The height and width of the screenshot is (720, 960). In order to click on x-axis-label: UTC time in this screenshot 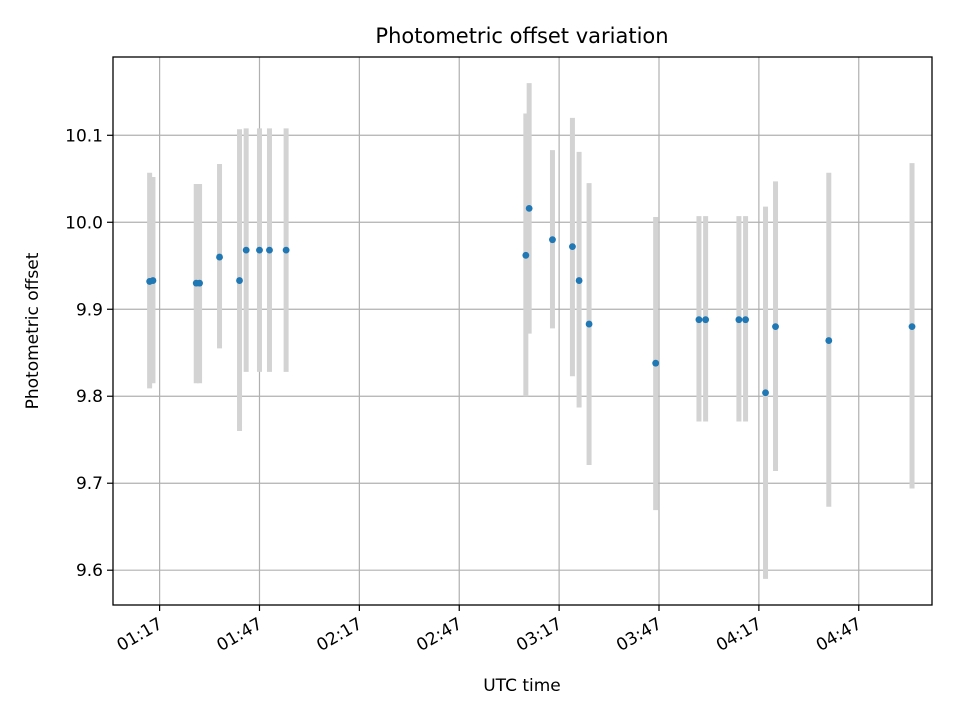, I will do `click(522, 686)`.